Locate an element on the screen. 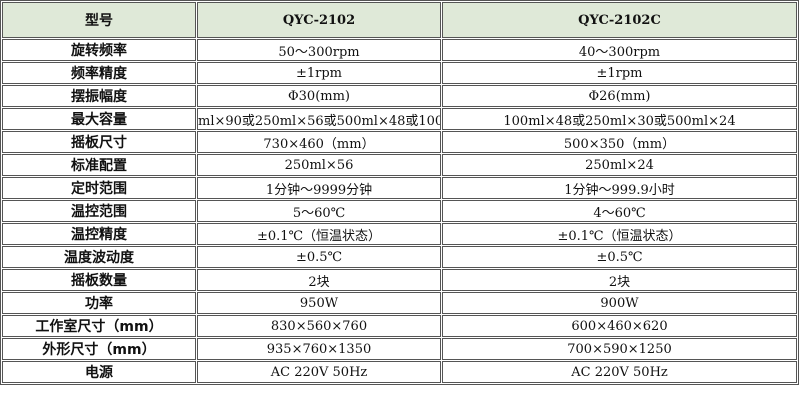 Image resolution: width=802 pixels, height=403 pixels. table-row: 温控精度 ±0.1℃（恒温状态） ±0.1℃（恒温状态） is located at coordinates (399, 234).